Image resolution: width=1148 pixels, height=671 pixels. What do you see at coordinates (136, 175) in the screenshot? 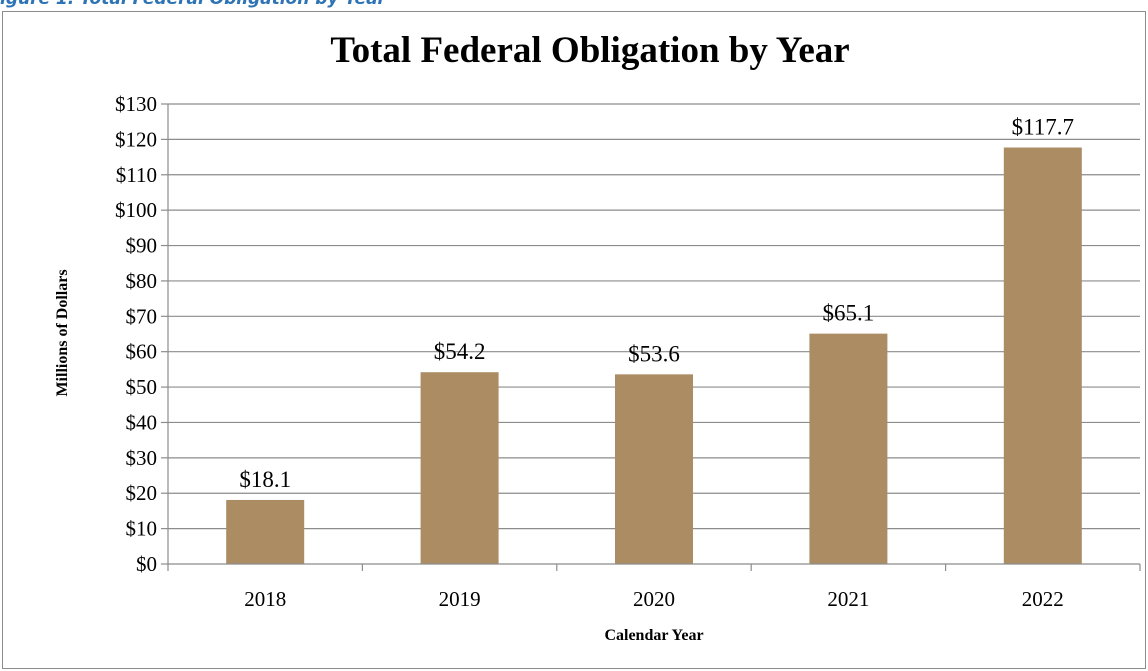
I see `y-tick-label: $110` at bounding box center [136, 175].